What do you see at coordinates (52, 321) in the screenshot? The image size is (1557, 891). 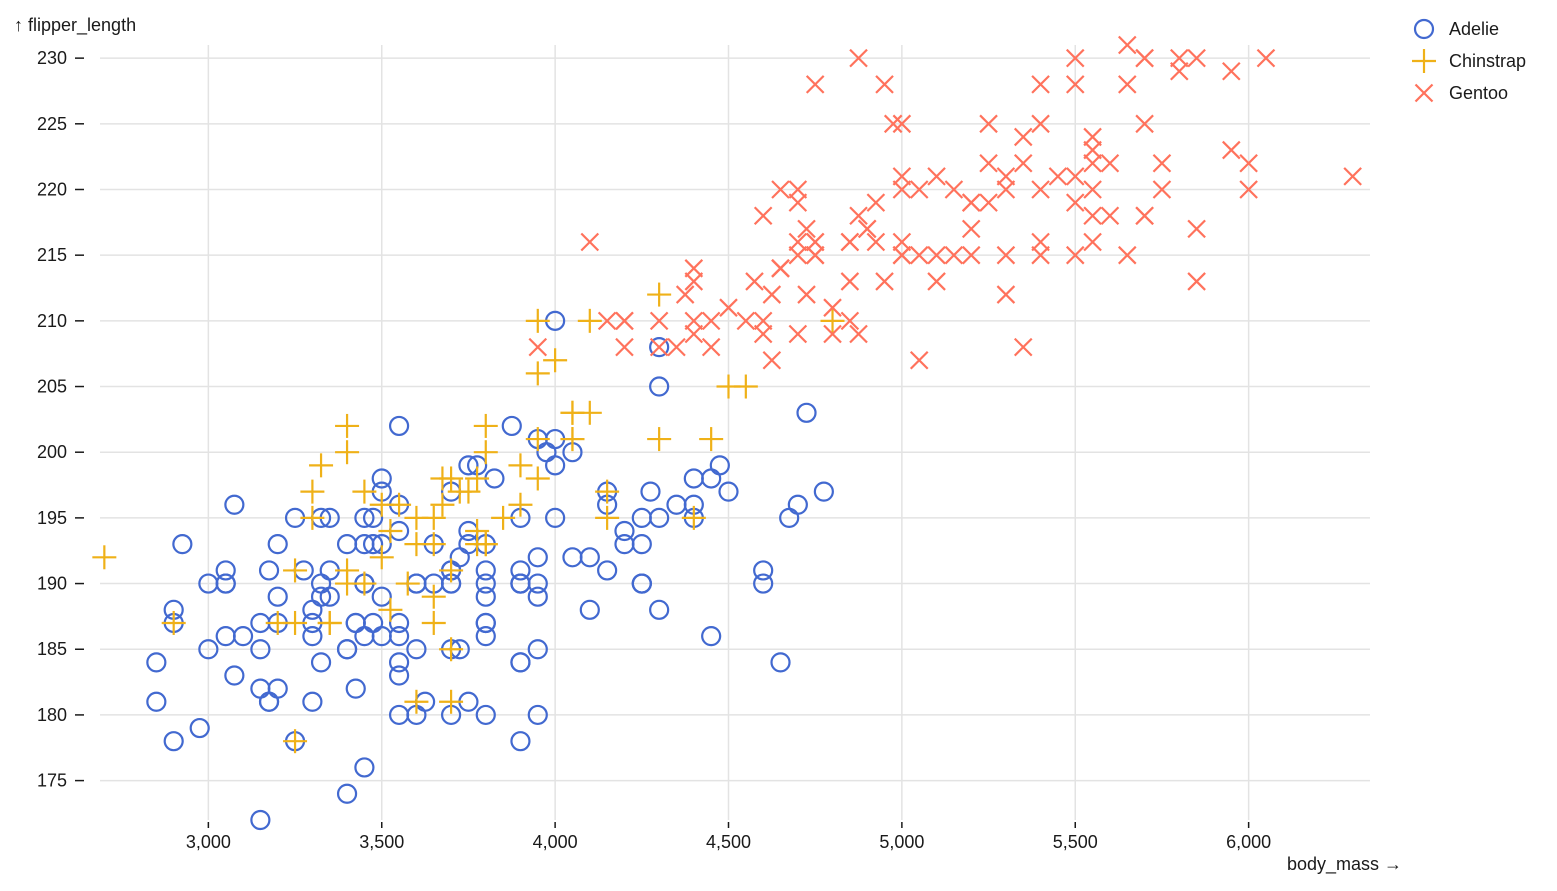 I see `y-tick-label: 210` at bounding box center [52, 321].